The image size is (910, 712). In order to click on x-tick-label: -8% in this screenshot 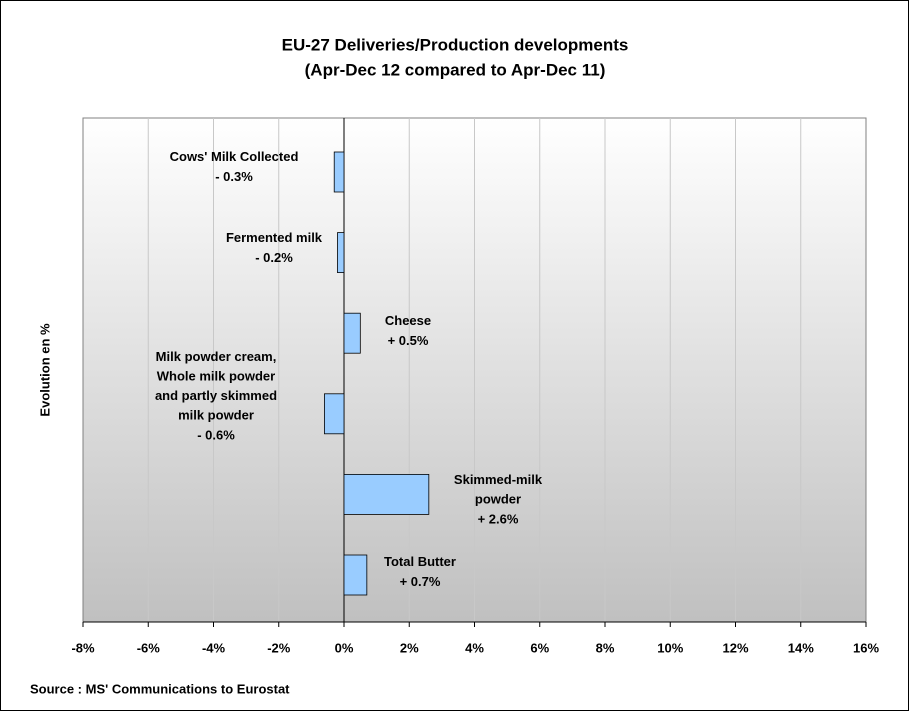, I will do `click(83, 647)`.